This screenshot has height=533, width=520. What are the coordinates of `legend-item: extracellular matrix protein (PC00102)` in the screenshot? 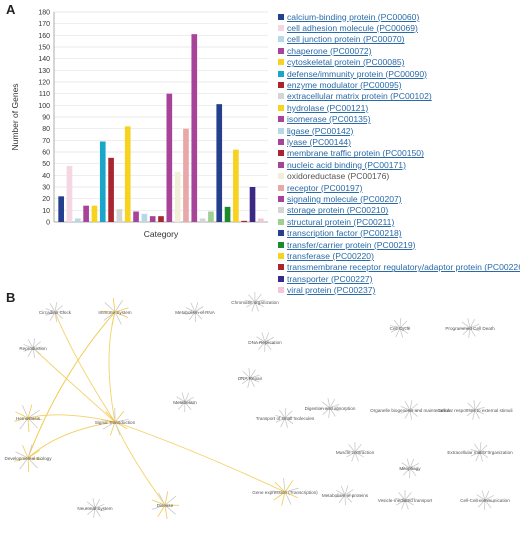 It's located at (398, 96).